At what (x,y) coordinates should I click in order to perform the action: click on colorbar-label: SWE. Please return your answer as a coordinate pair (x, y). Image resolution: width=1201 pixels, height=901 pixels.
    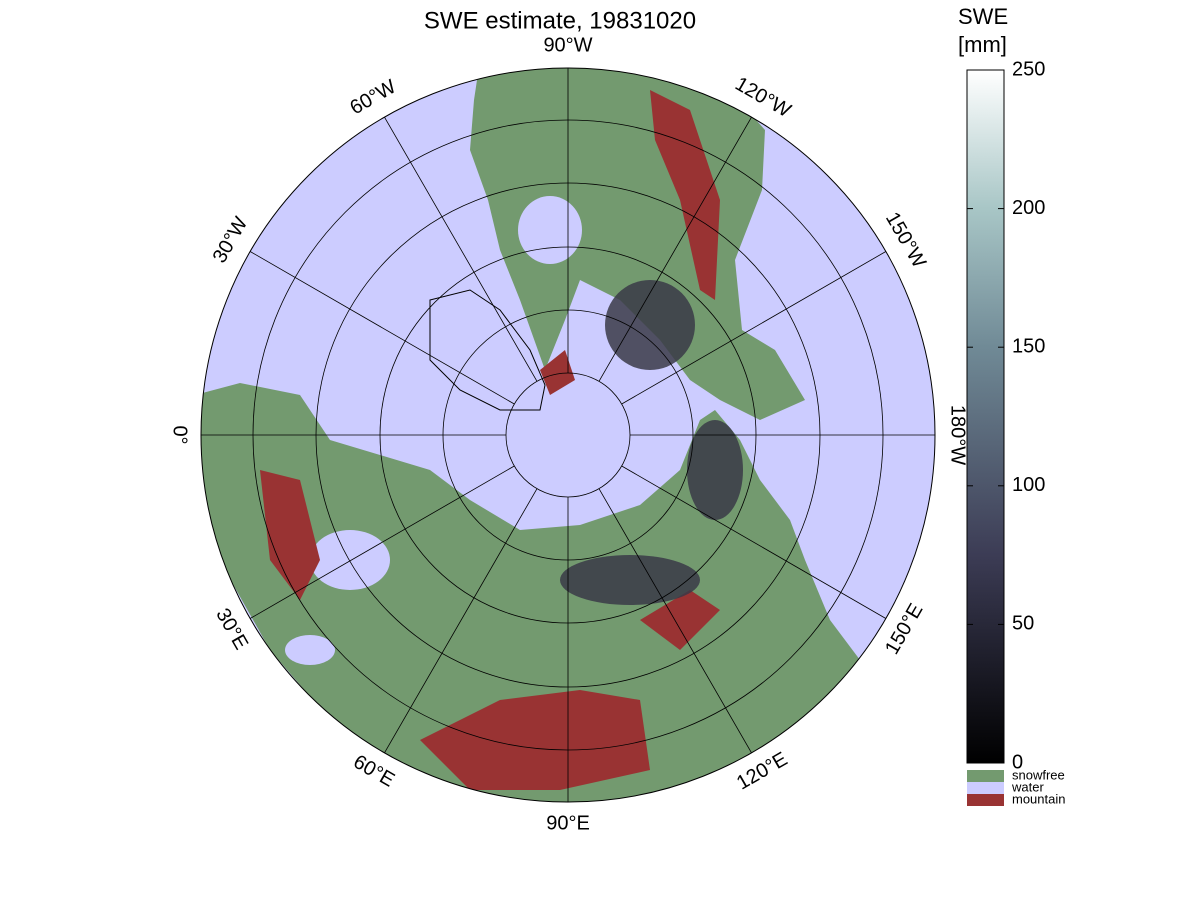
    Looking at the image, I should click on (983, 16).